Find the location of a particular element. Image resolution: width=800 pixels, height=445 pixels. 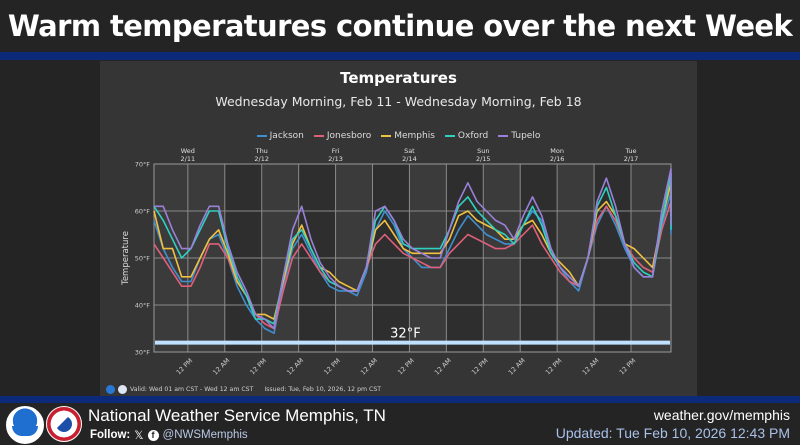

legend-item-memphis: Memphis is located at coordinates (408, 136).